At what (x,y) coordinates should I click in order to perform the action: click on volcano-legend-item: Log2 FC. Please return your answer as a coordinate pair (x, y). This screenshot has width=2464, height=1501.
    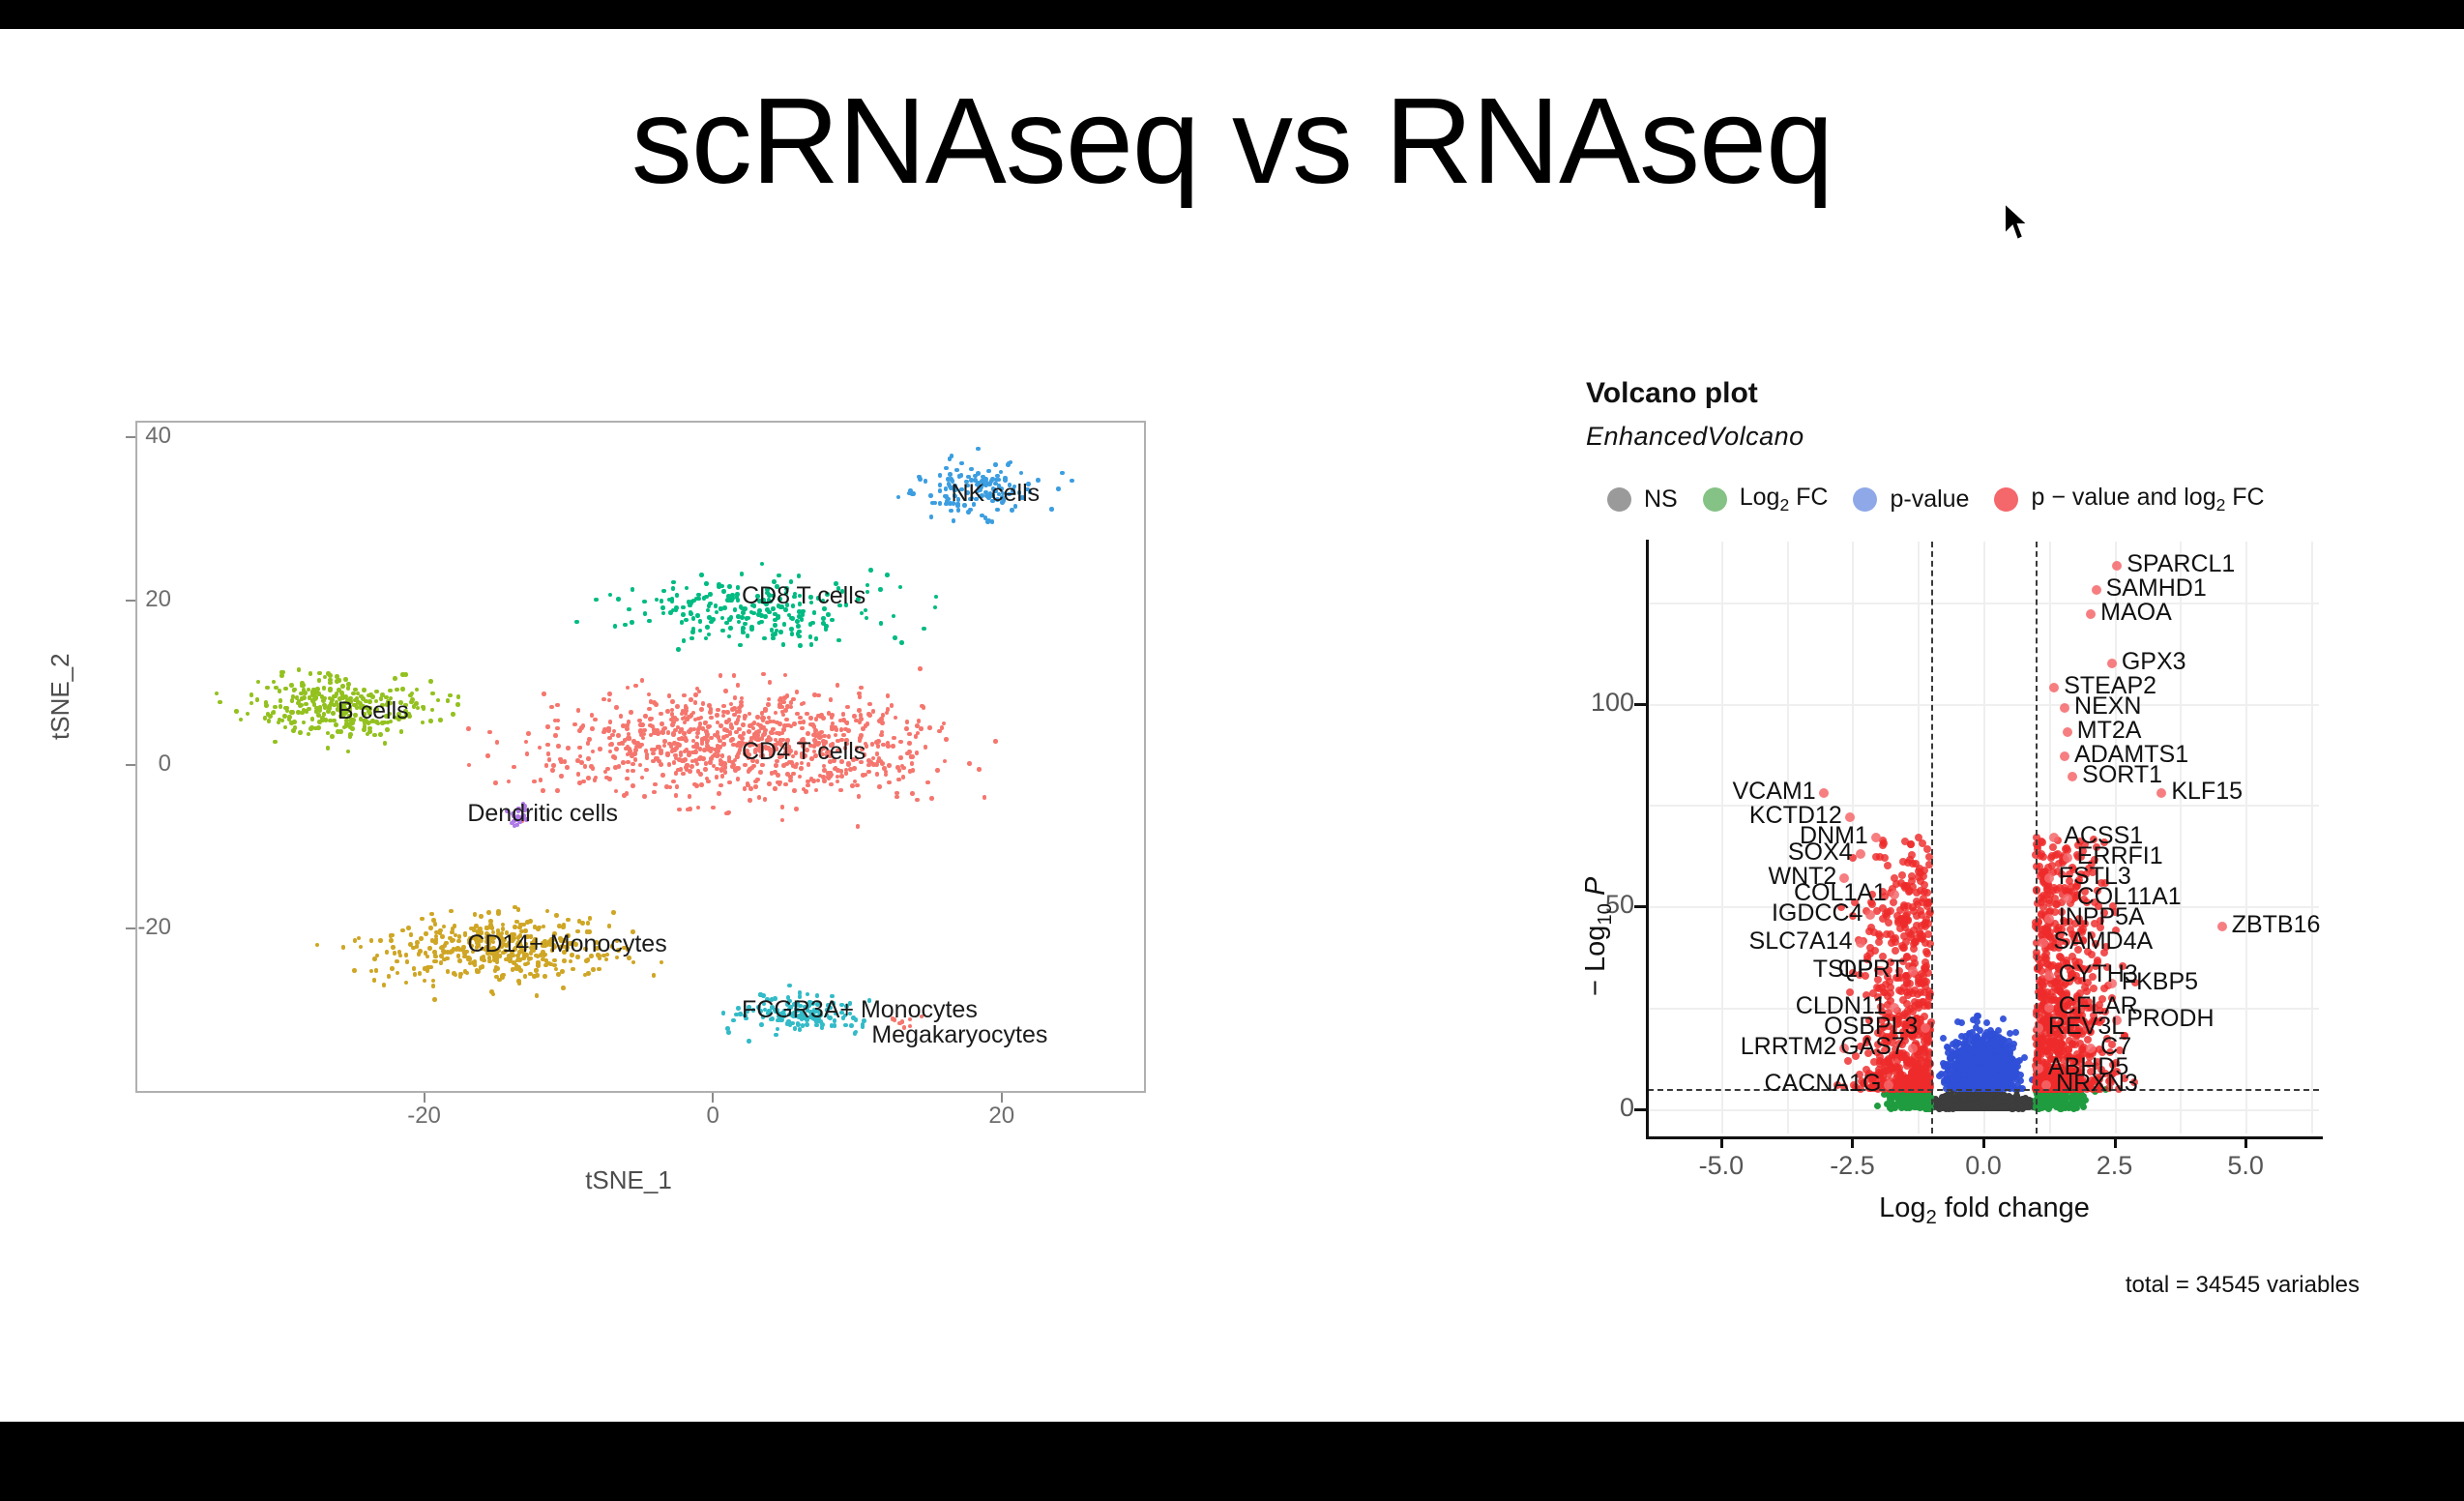
    Looking at the image, I should click on (1765, 500).